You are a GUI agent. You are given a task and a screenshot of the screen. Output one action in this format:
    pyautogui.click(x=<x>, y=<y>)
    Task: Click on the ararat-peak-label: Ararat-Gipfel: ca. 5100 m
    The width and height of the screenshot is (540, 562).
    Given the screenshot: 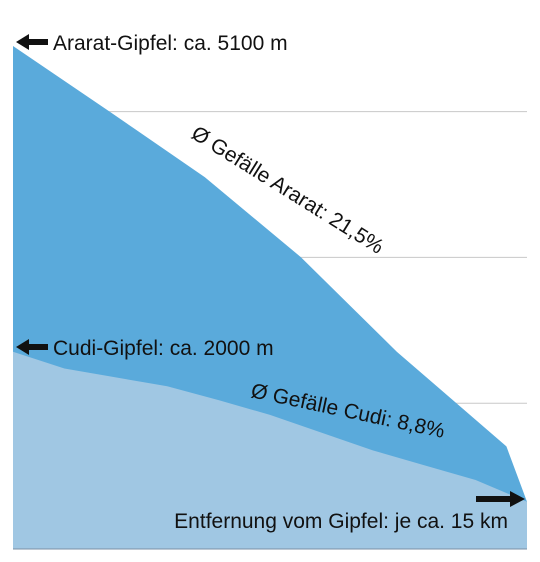 What is the action you would take?
    pyautogui.click(x=170, y=43)
    